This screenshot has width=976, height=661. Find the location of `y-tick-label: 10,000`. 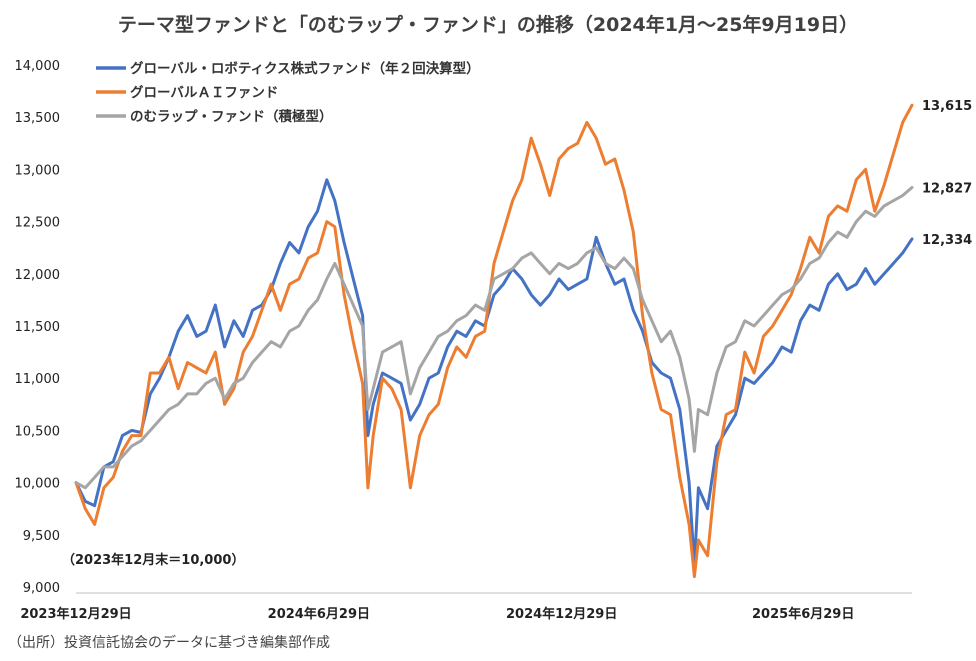

y-tick-label: 10,000 is located at coordinates (38, 484).